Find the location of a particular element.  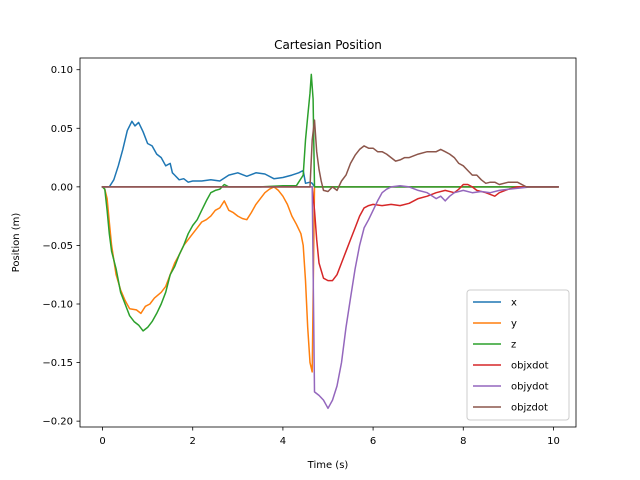

series-line-x is located at coordinates (330, 154).